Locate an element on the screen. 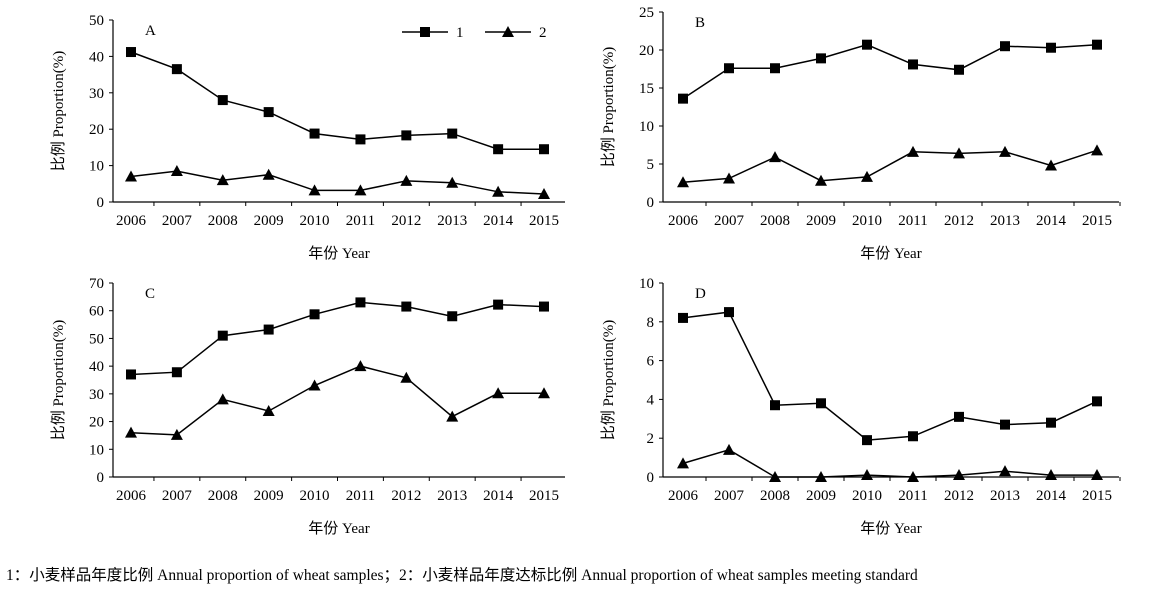 This screenshot has height=592, width=1168. legend-marker-triangle is located at coordinates (508, 31).